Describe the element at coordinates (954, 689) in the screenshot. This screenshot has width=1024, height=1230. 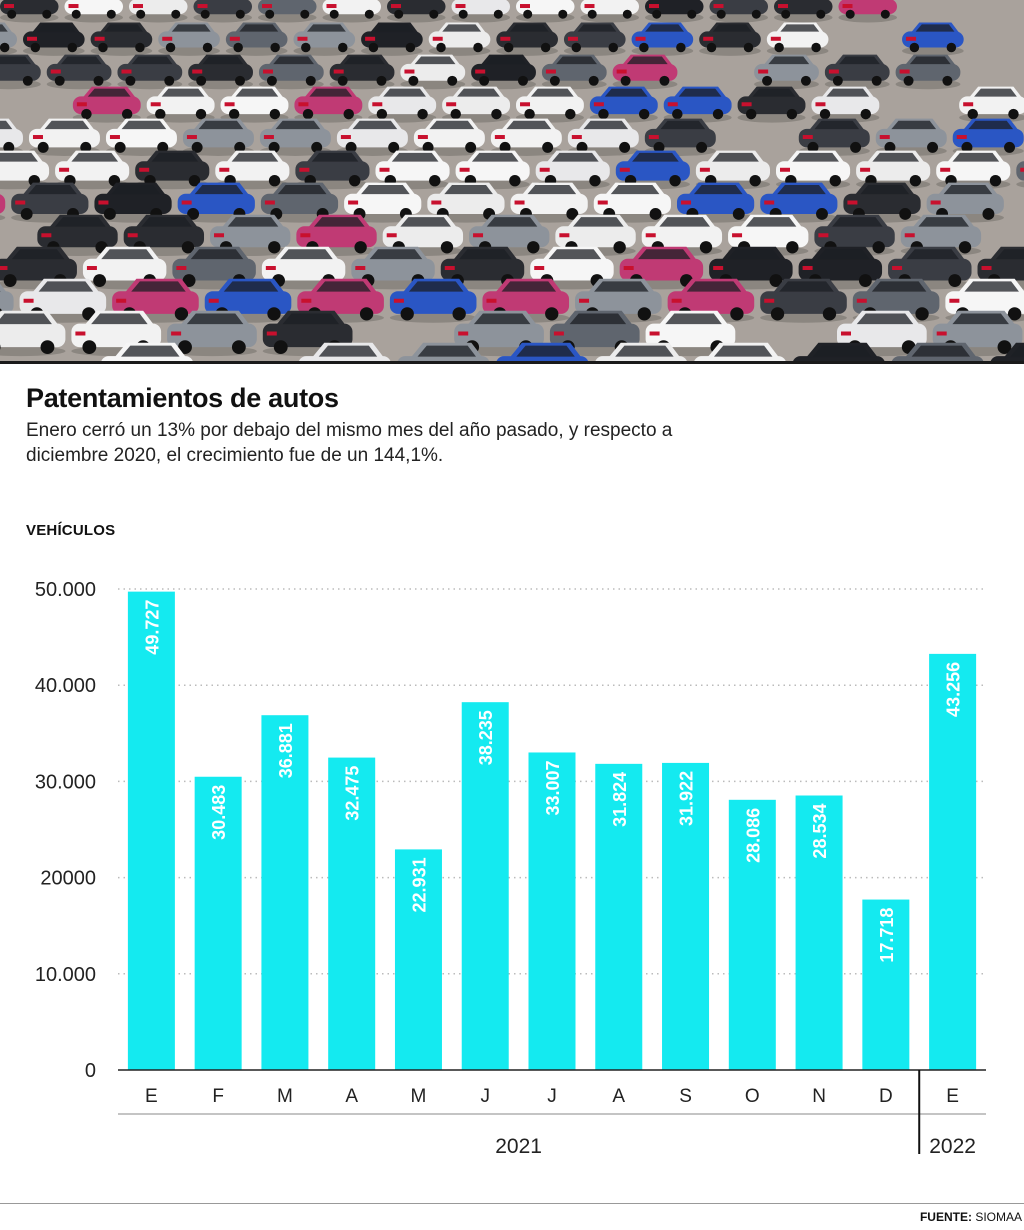
I see `bar-value-label: 43.256` at that location.